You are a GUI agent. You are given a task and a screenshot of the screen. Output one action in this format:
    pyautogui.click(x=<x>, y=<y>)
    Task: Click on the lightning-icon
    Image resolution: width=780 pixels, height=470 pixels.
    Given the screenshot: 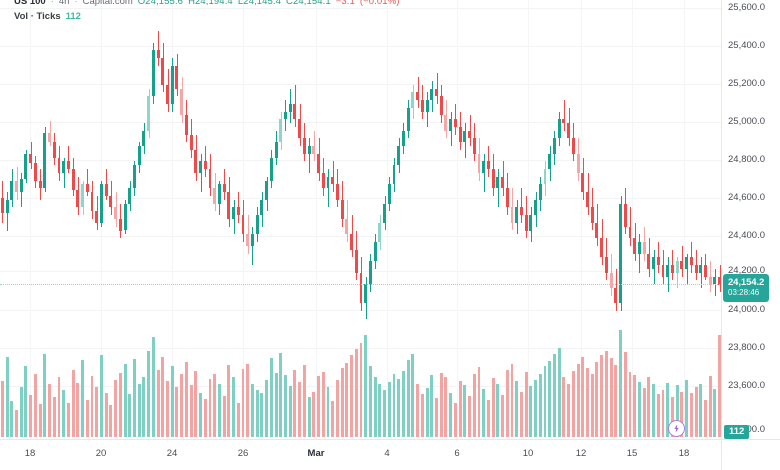 What is the action you would take?
    pyautogui.click(x=676, y=428)
    